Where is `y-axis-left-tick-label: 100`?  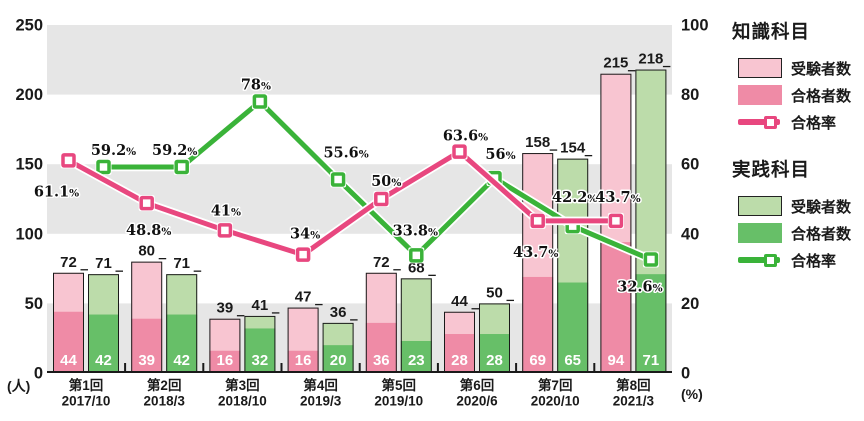
y-axis-left-tick-label: 100 is located at coordinates (29, 234).